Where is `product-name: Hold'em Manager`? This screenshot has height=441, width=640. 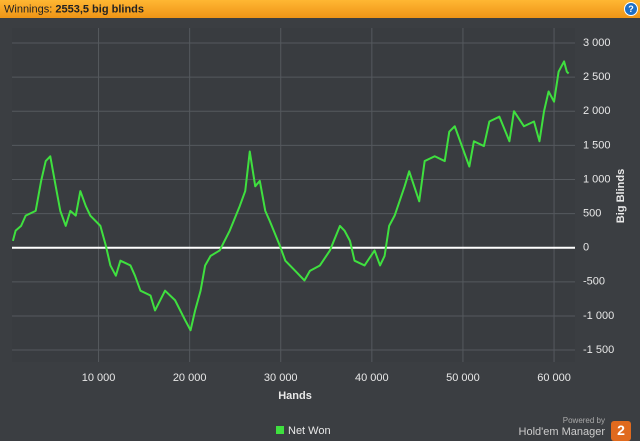
product-name: Hold'em Manager is located at coordinates (562, 432).